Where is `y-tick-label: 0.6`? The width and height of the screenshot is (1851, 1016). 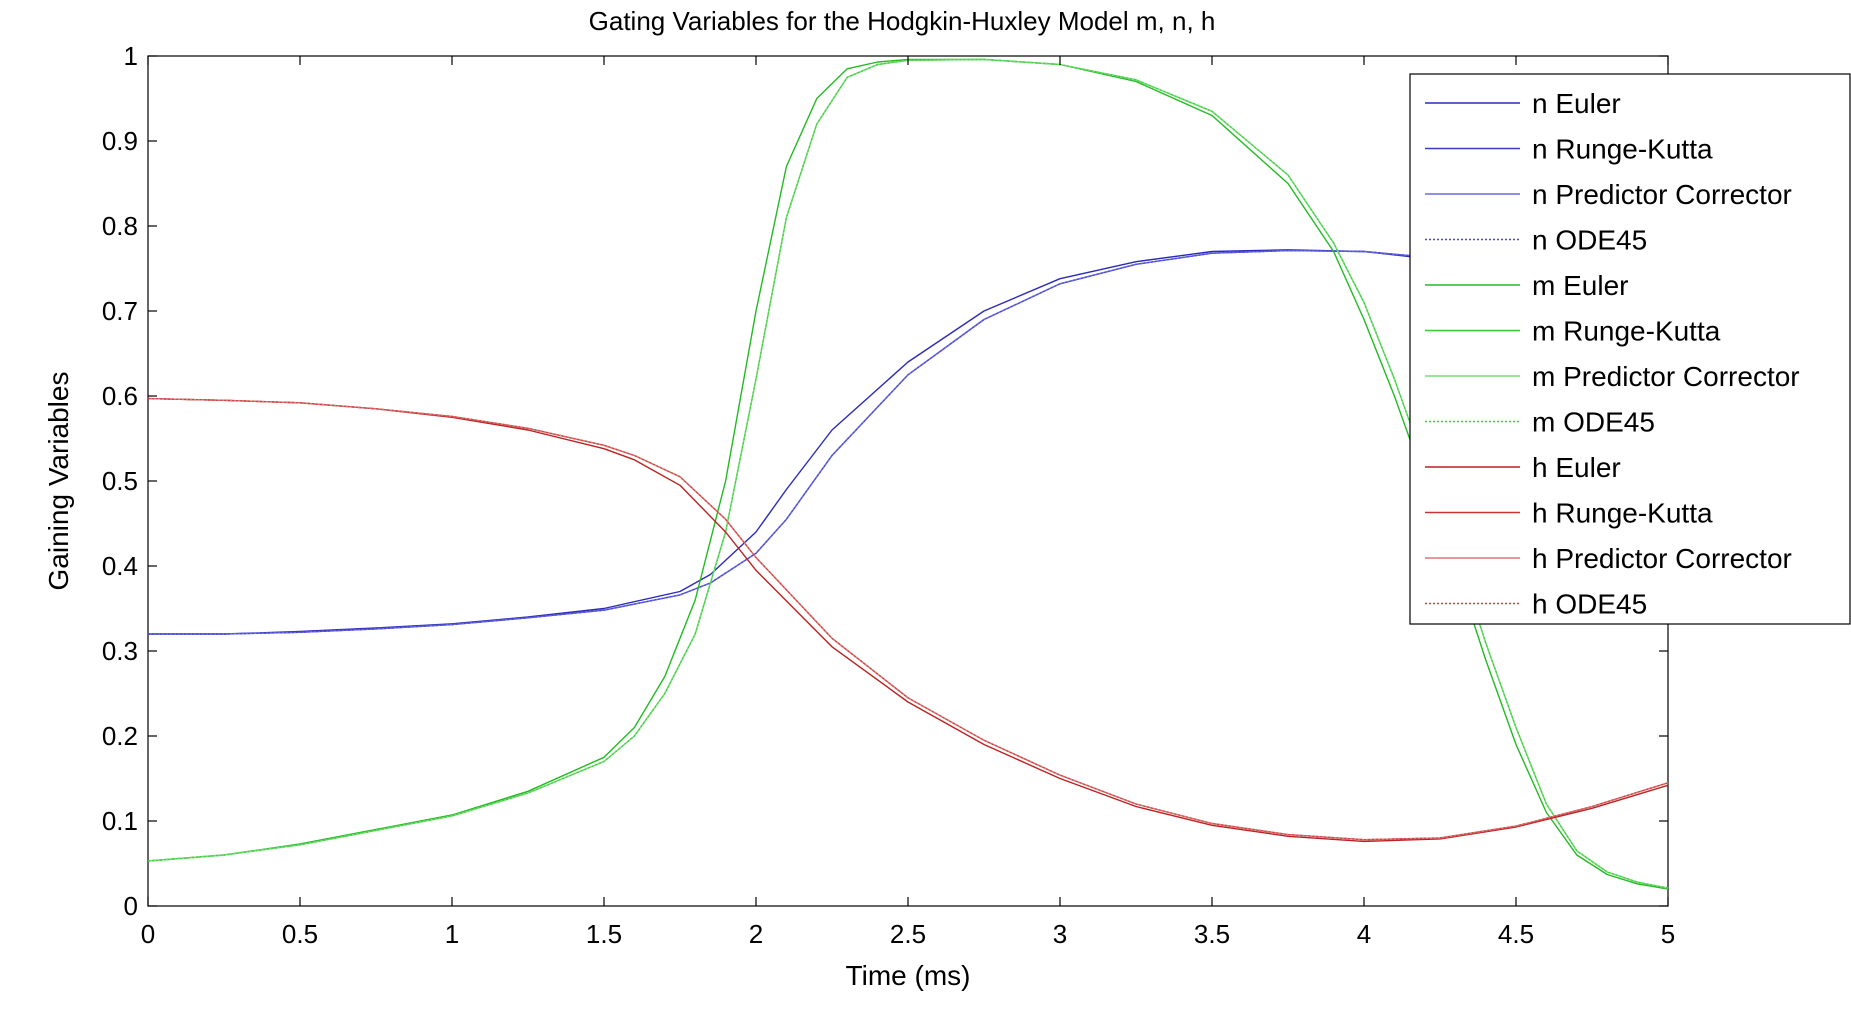 y-tick-label: 0.6 is located at coordinates (120, 396).